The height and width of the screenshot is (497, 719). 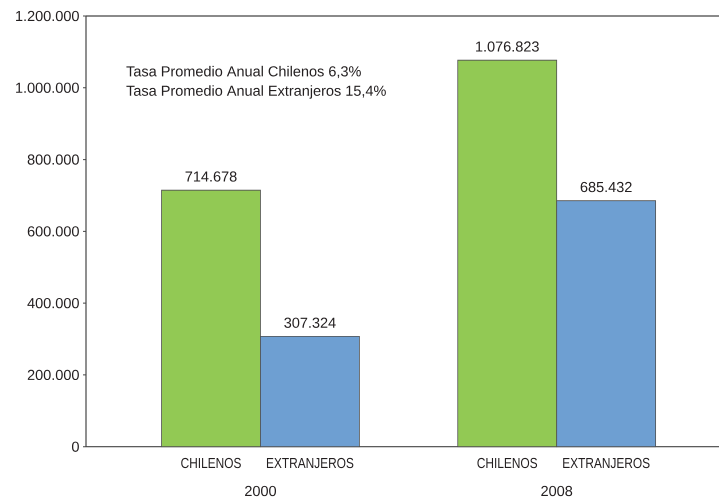 I want to click on y-tick-label: 200.000, so click(x=53, y=375).